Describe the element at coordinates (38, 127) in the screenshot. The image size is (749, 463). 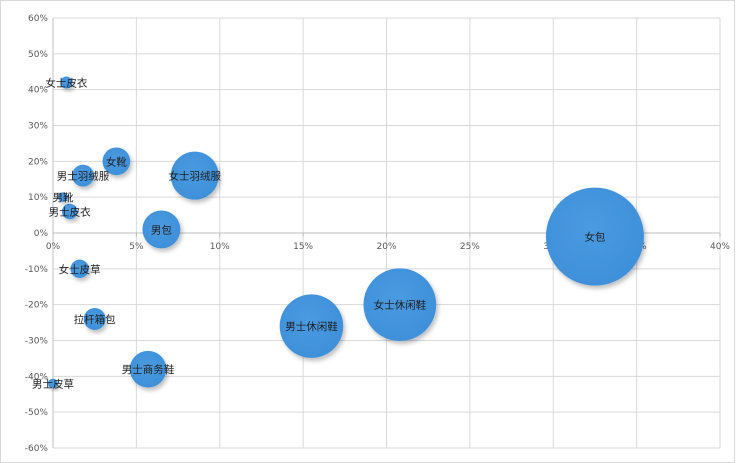
I see `y-tick-label: 30%` at that location.